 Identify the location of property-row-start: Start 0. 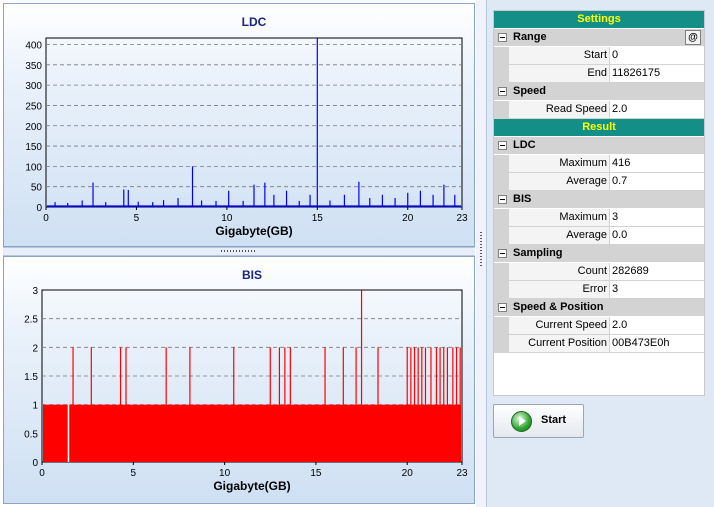
(599, 56).